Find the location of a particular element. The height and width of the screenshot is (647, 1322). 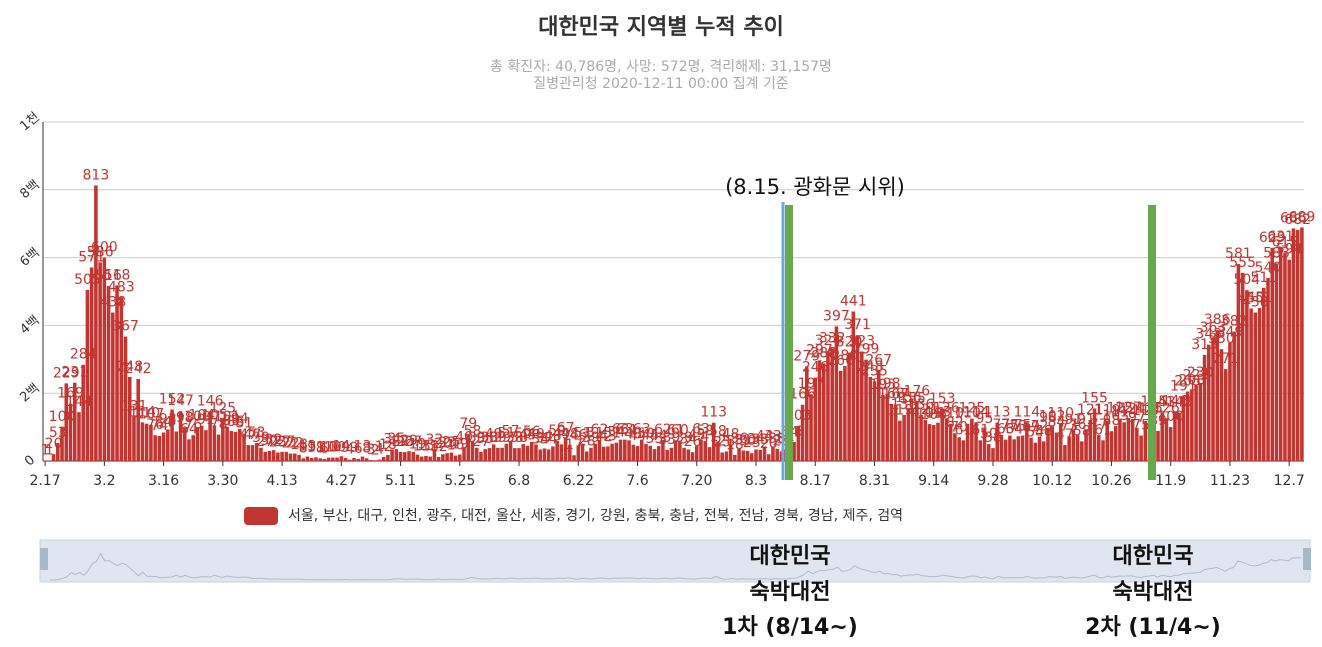

value-label: 76 is located at coordinates (1078, 425).